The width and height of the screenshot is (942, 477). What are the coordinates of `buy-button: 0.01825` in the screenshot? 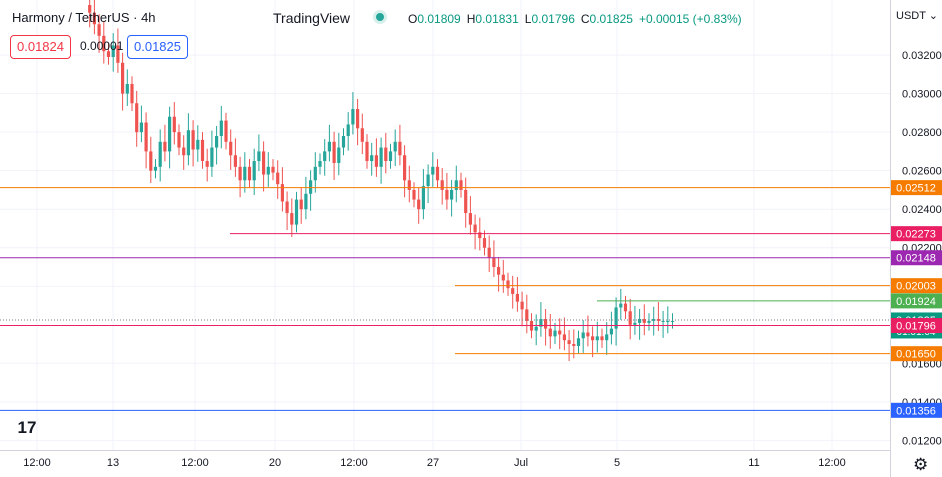 It's located at (157, 47).